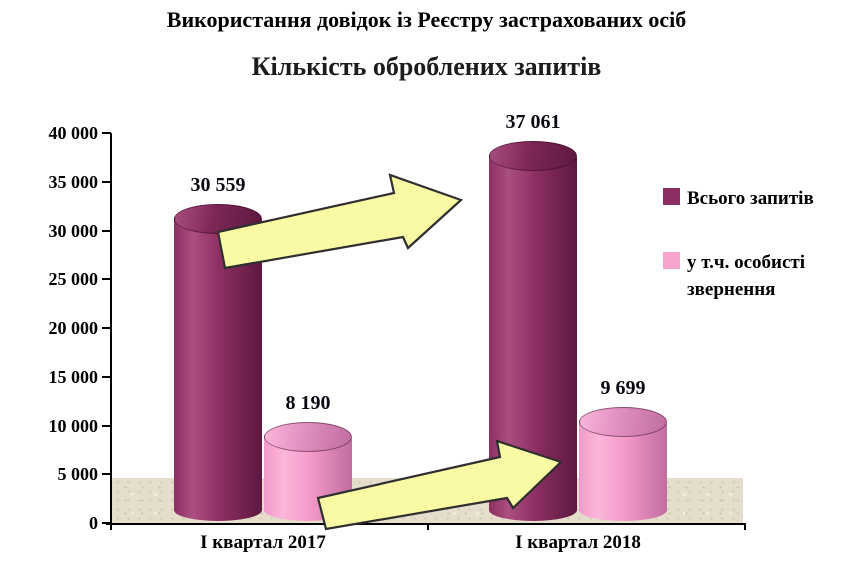 The width and height of the screenshot is (853, 566). I want to click on y-tick-label: 35 000, so click(73, 181).